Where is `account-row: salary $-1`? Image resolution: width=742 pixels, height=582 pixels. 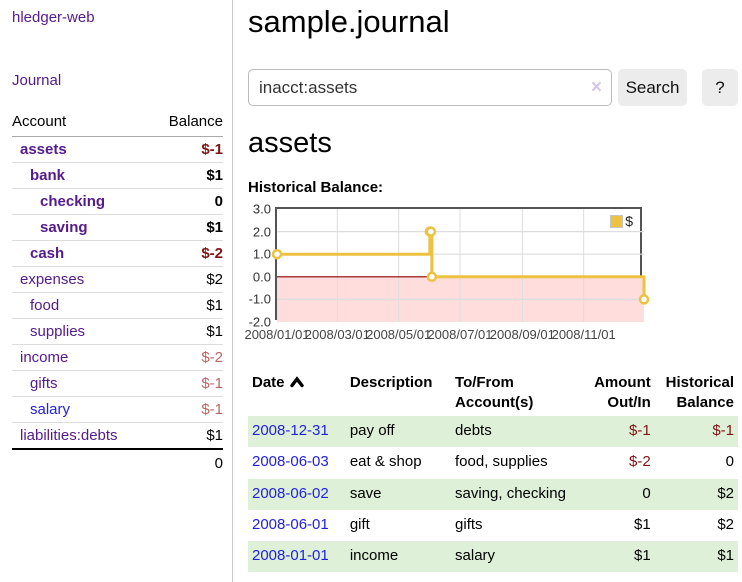 account-row: salary $-1 is located at coordinates (117, 409).